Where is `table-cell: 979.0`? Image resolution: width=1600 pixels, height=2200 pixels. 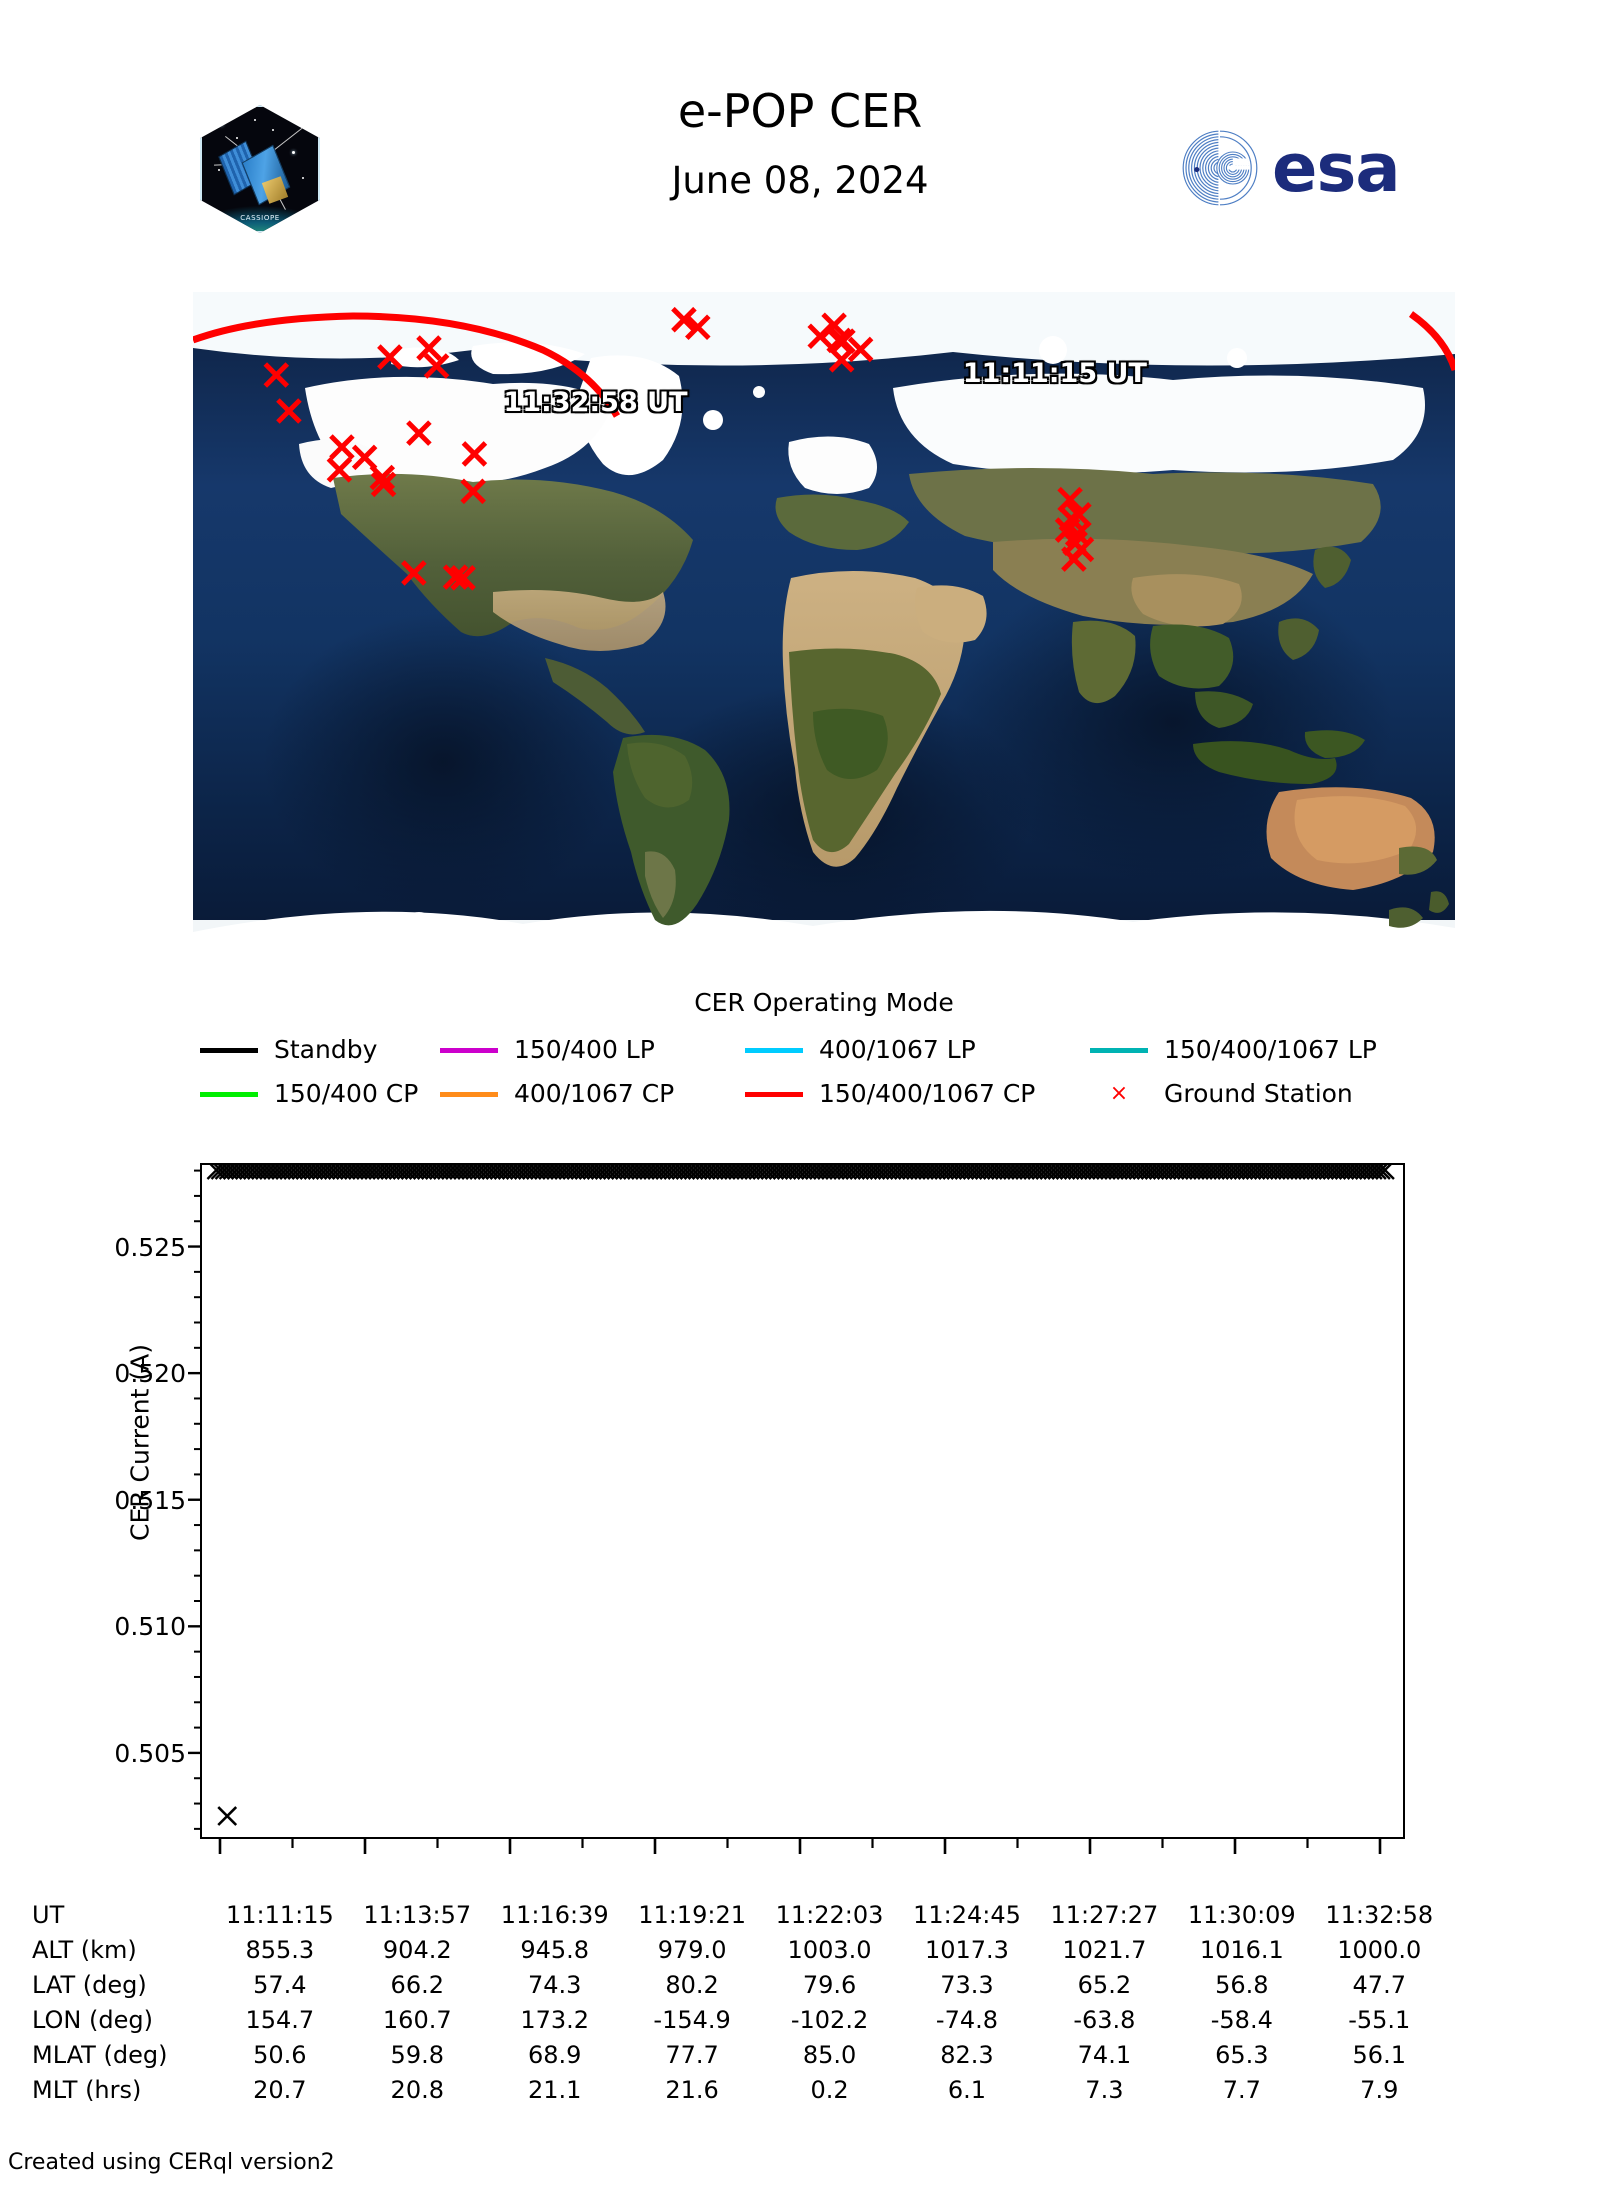
table-cell: 979.0 is located at coordinates (692, 1950).